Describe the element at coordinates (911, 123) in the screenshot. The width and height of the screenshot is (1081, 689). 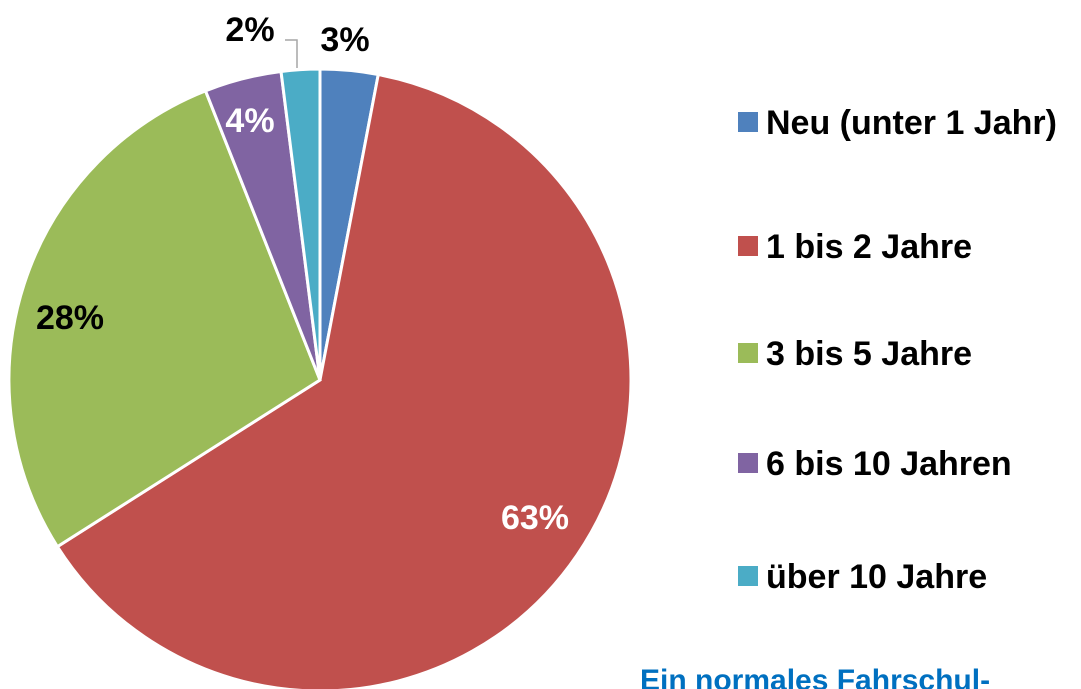
I see `legend-label: Neu (unter 1 Jahr)` at that location.